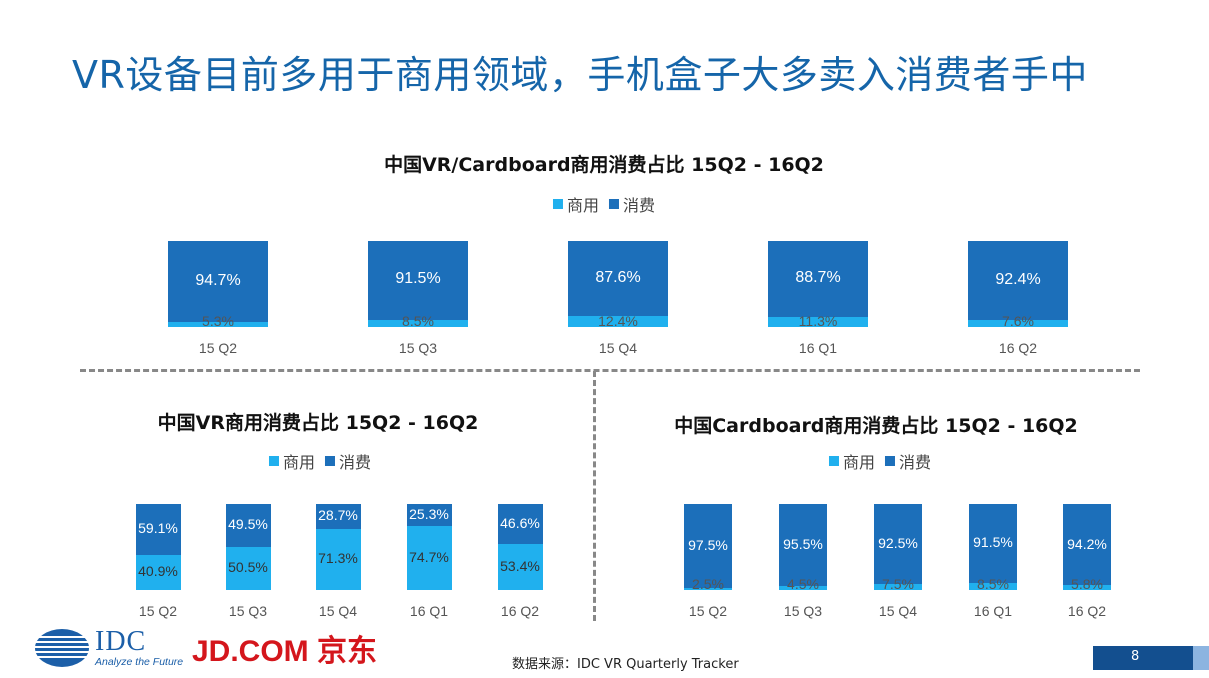  Describe the element at coordinates (139, 662) in the screenshot. I see `idc-tagline: Analyze the Future` at that location.